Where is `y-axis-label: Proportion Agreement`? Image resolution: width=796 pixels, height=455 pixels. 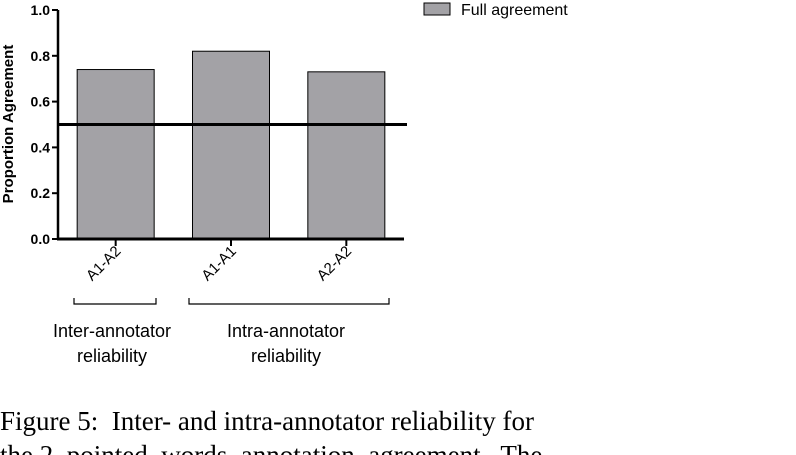 y-axis-label: Proportion Agreement is located at coordinates (8, 124).